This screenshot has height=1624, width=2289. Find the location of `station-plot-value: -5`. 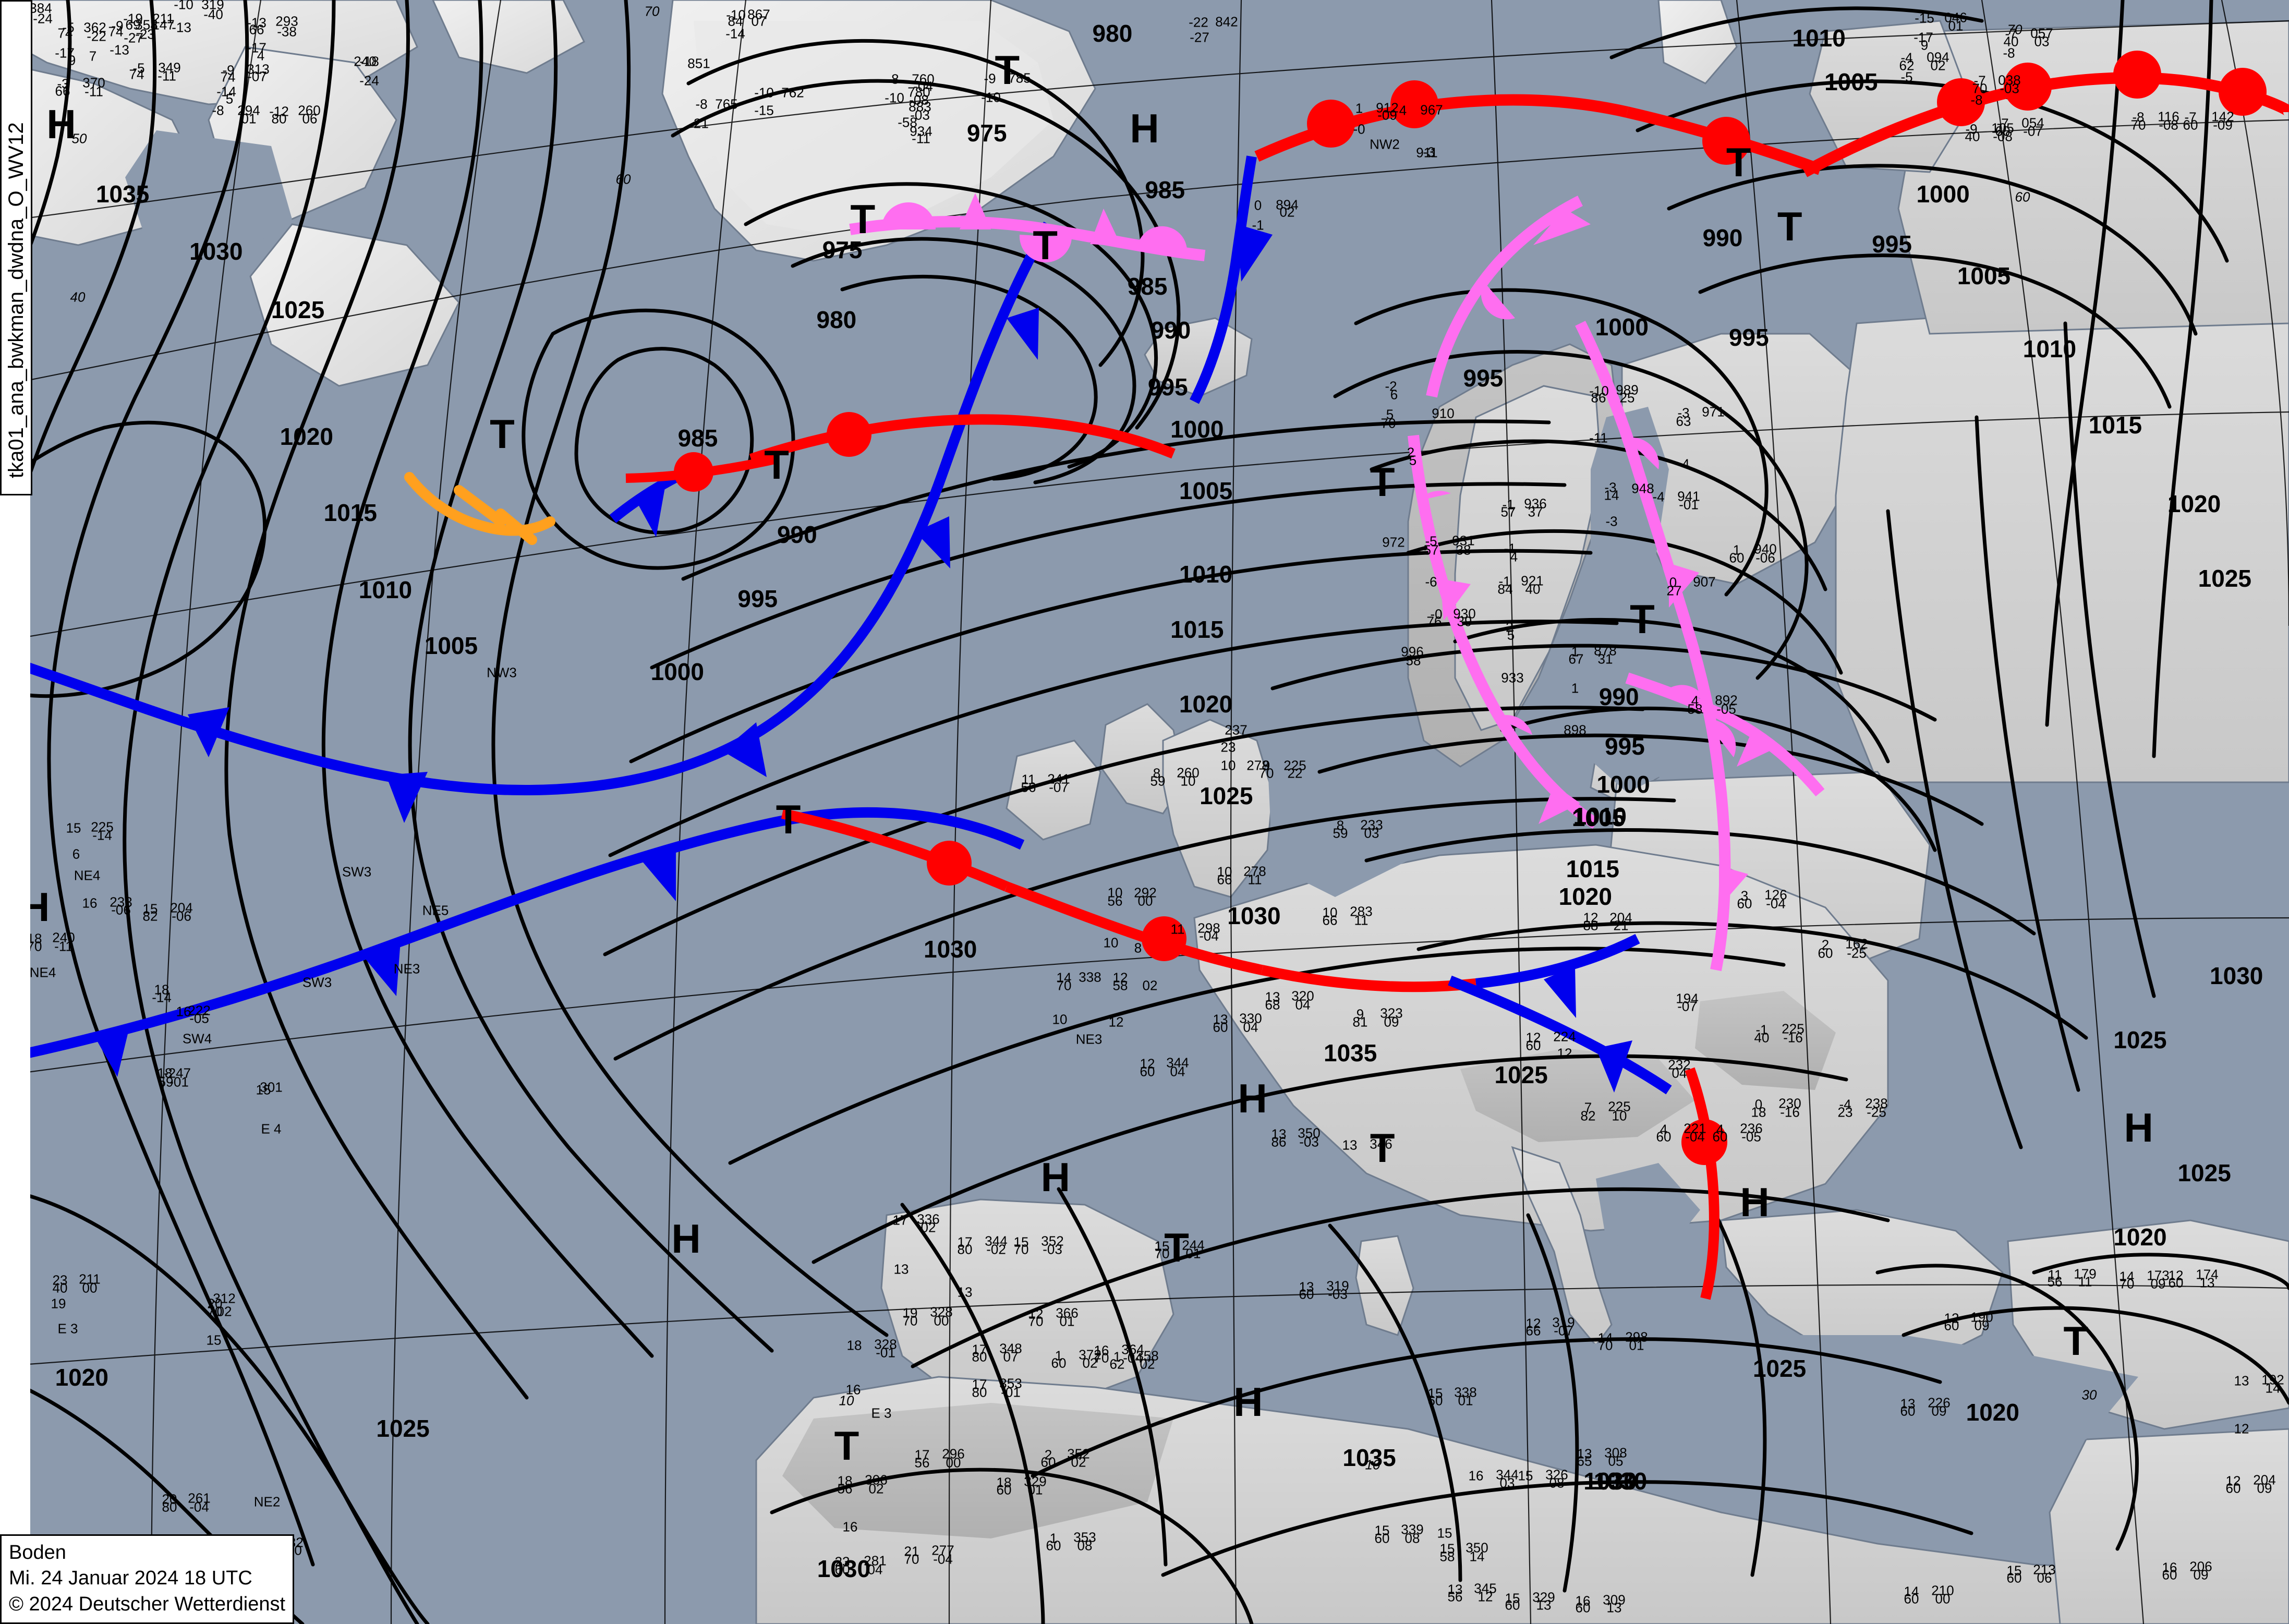

station-plot-value: -5 is located at coordinates (1906, 77).